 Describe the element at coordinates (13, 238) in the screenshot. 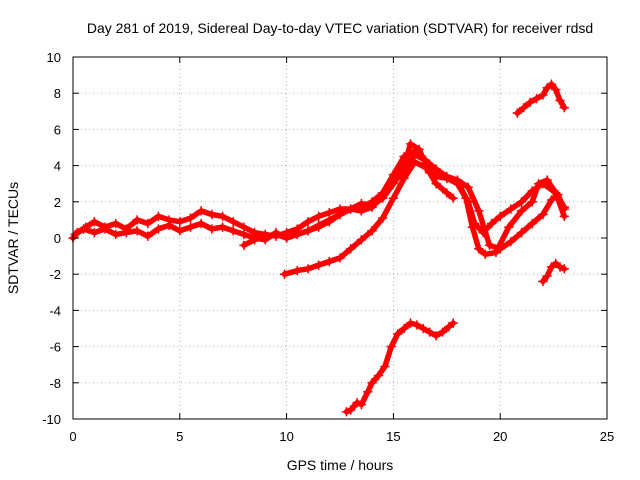

I see `y-axis-title: SDTVAR / TECUs` at that location.